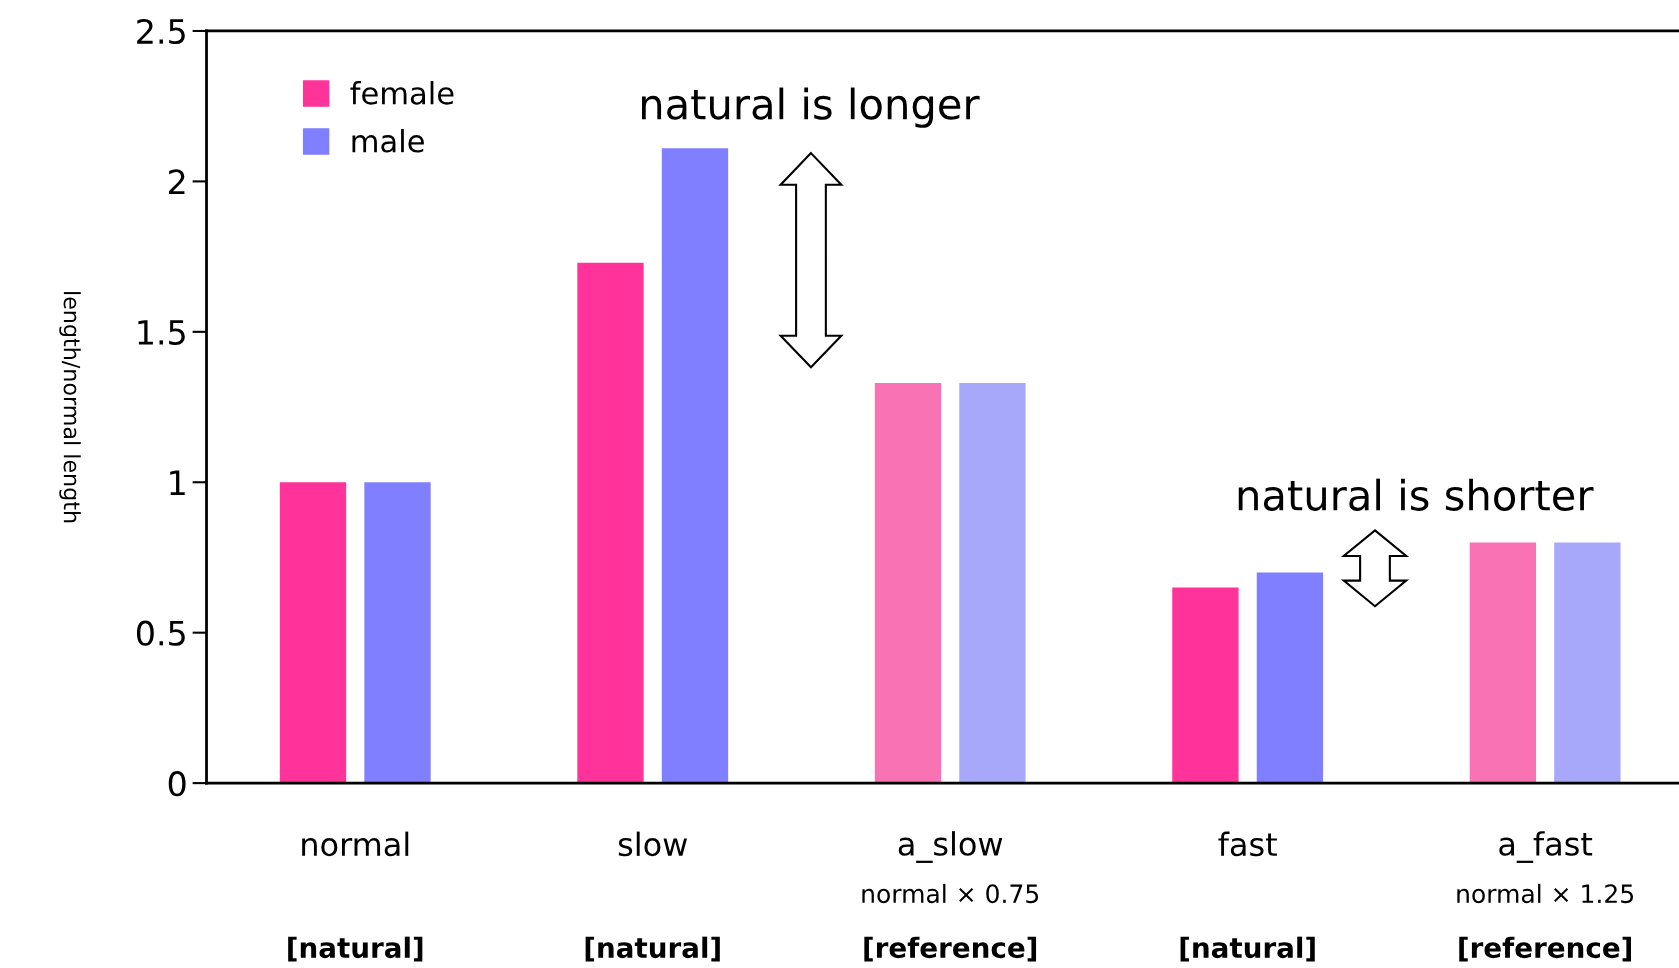 The width and height of the screenshot is (1679, 968). What do you see at coordinates (950, 896) in the screenshot?
I see `category-label: a_slow normal × 0.75 [reference]` at bounding box center [950, 896].